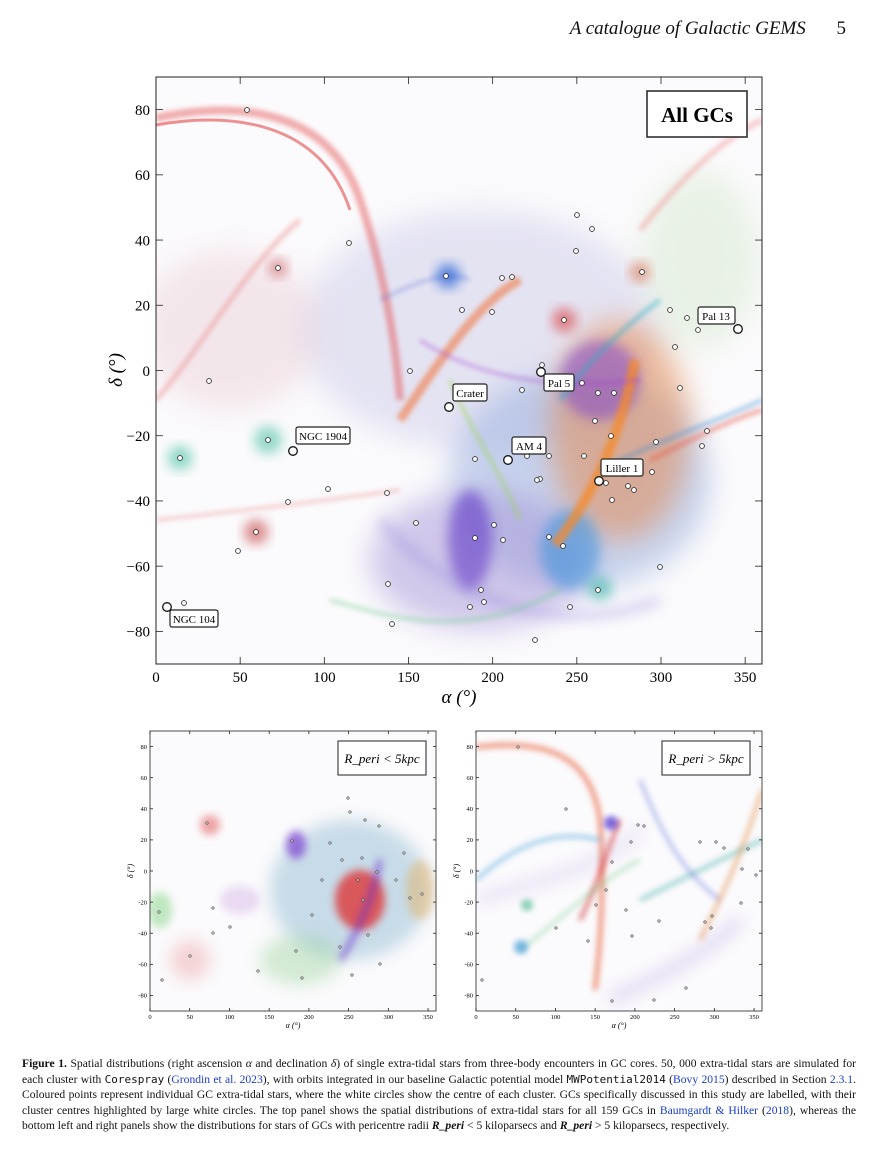  What do you see at coordinates (777, 1079) in the screenshot?
I see `caption-text: ) described in Section` at bounding box center [777, 1079].